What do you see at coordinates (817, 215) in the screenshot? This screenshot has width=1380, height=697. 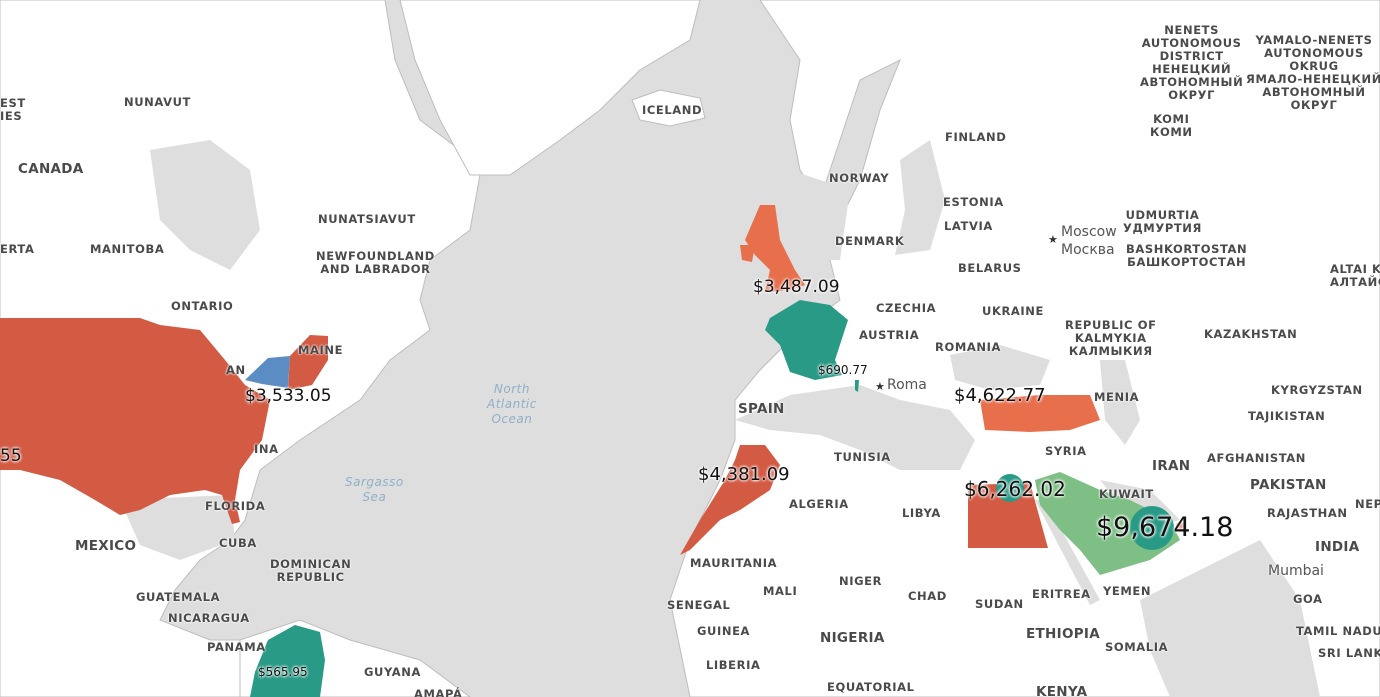 I see `north-sea` at bounding box center [817, 215].